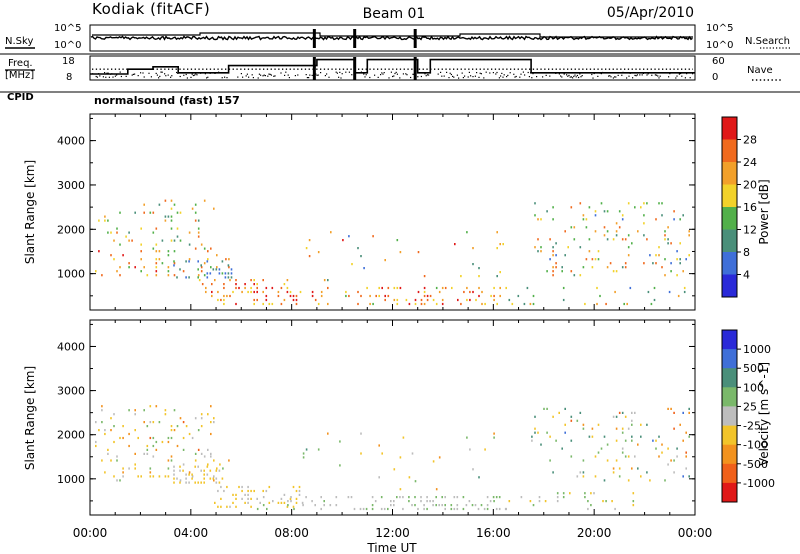 The width and height of the screenshot is (800, 554). What do you see at coordinates (764, 414) in the screenshot?
I see `velocity-bar-label: Velocity [m s^-1]` at bounding box center [764, 414].